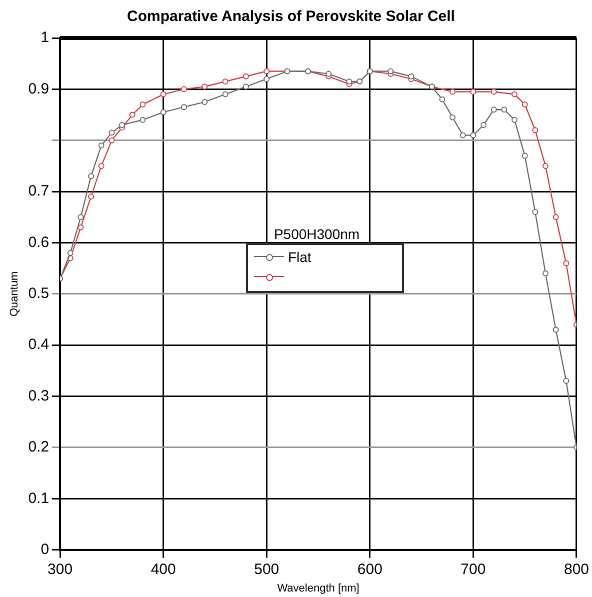 The width and height of the screenshot is (592, 597). What do you see at coordinates (163, 569) in the screenshot?
I see `x-tick-label: 400` at bounding box center [163, 569].